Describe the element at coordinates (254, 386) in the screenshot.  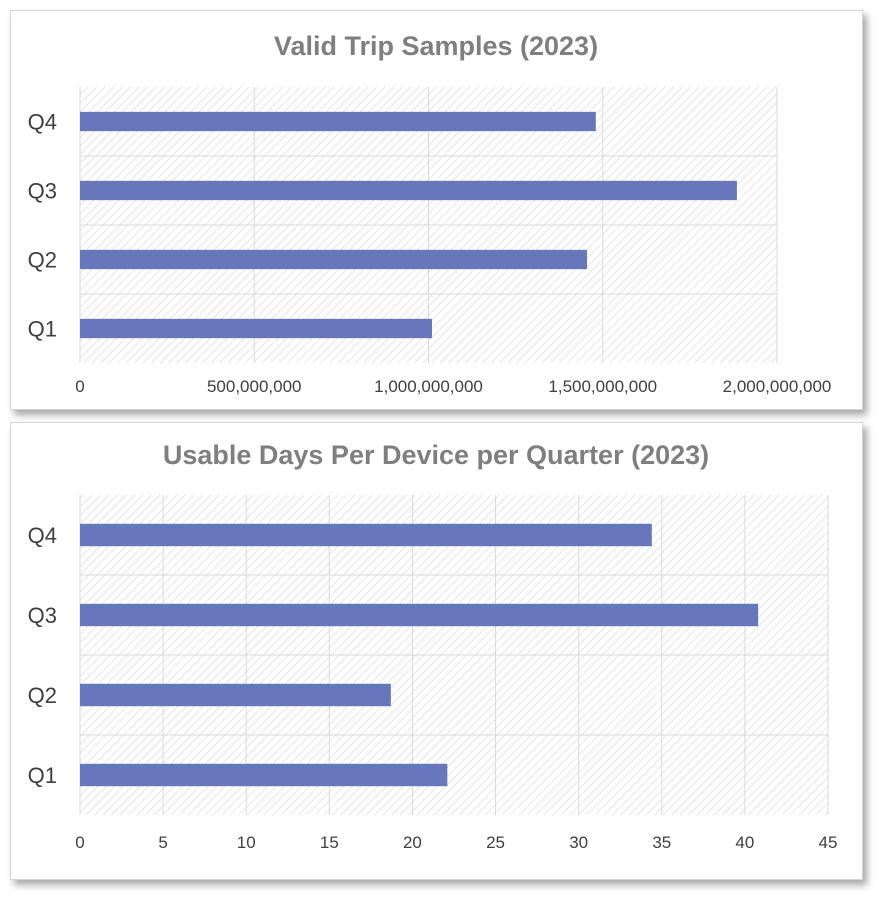
I see `x-tick-label: 500,000,000` at that location.